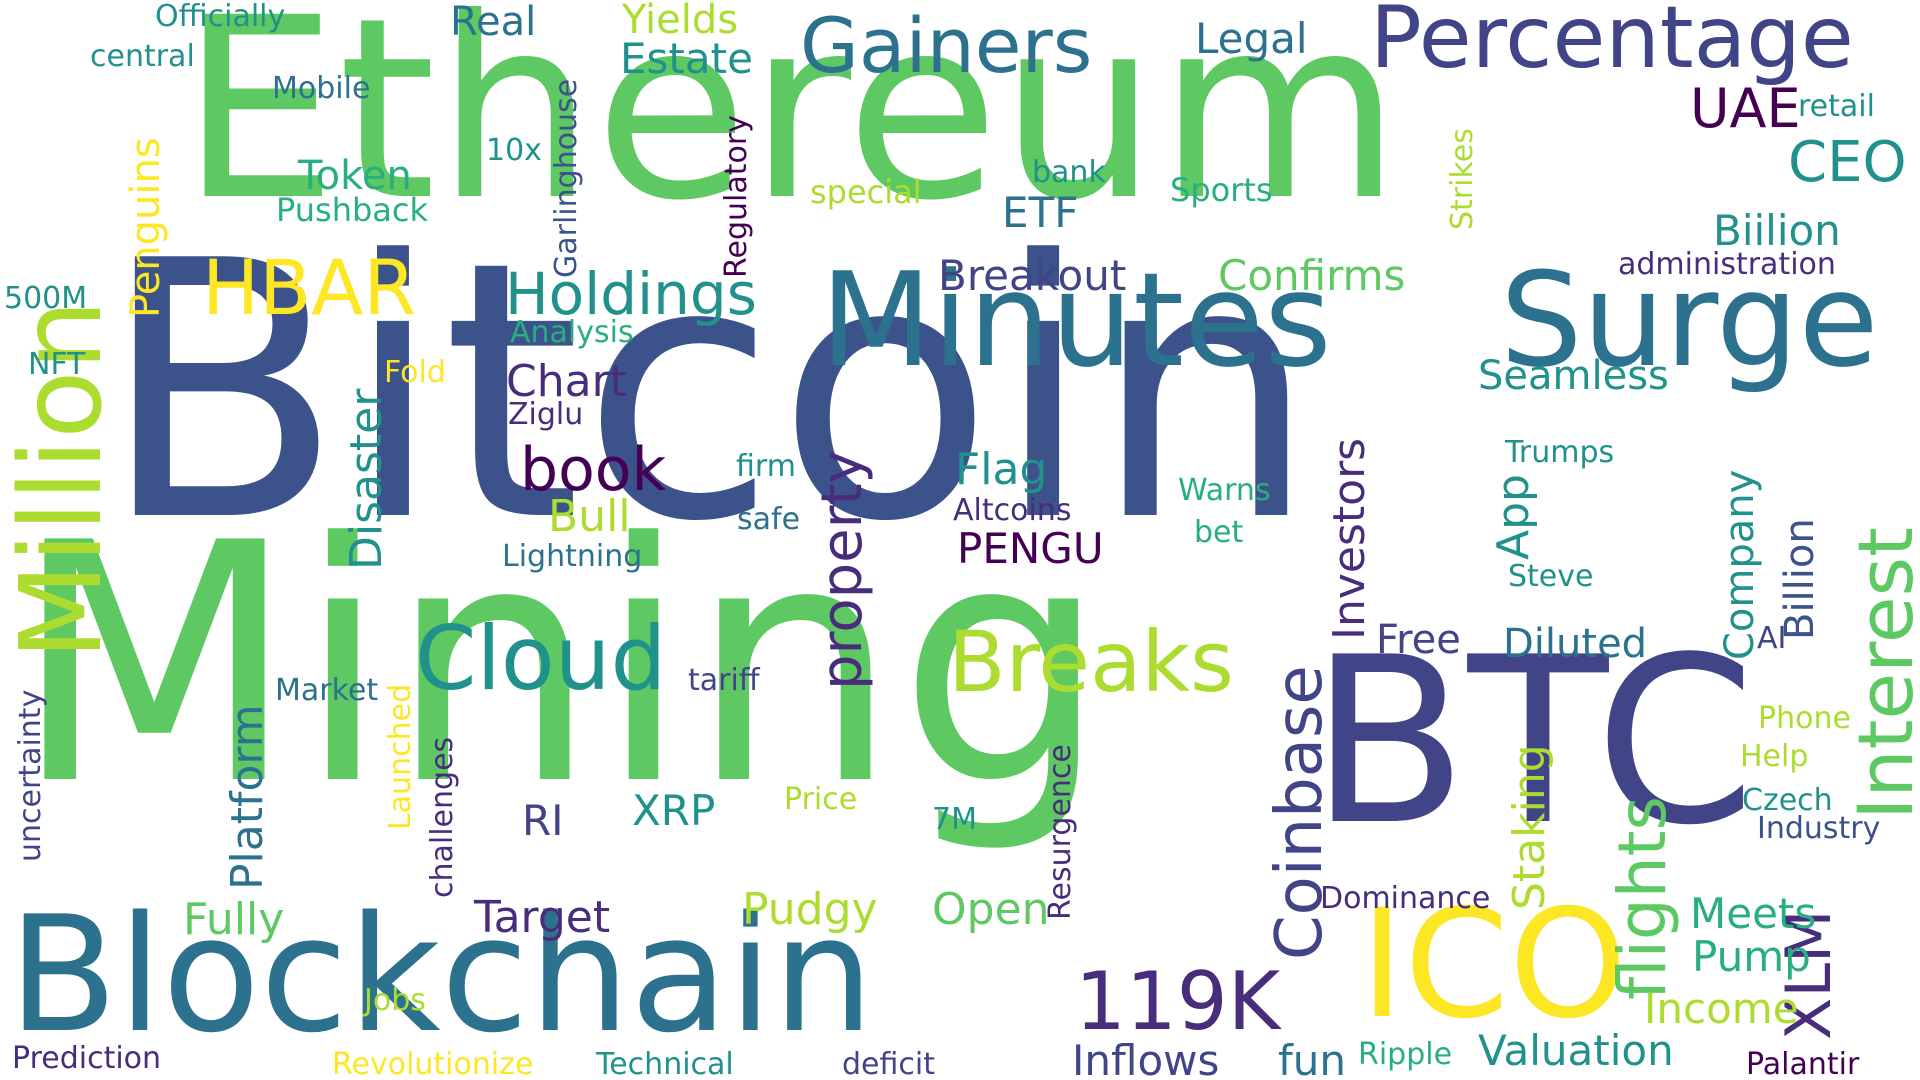 The width and height of the screenshot is (1920, 1080). I want to click on word-sports: Sports, so click(1221, 190).